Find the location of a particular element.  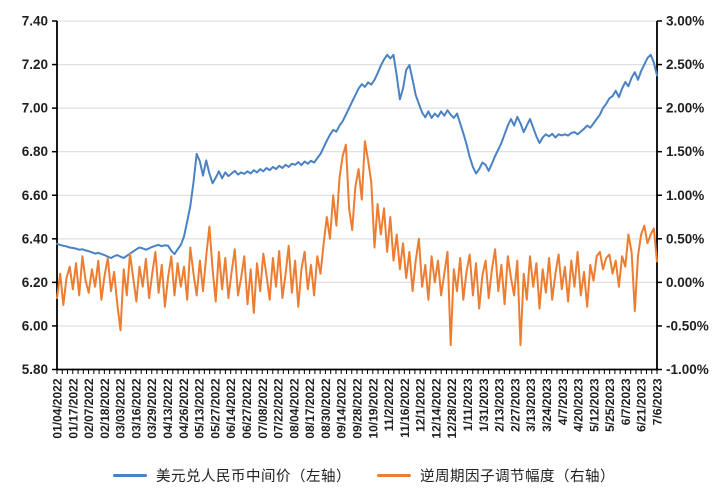

y-axis-tick-label-right: 1.00% is located at coordinates (685, 195).